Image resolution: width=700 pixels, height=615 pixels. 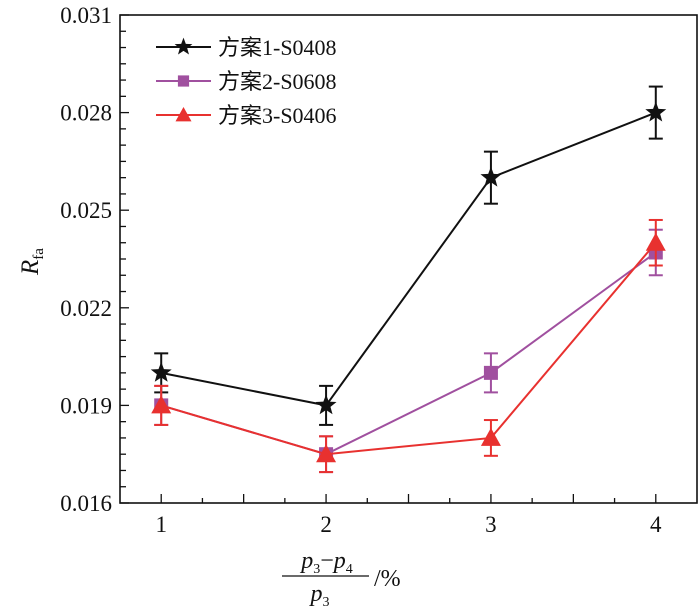 I want to click on legend: 方案1-S0408 方案2-S0608 方案3-S0406, so click(x=246, y=81).